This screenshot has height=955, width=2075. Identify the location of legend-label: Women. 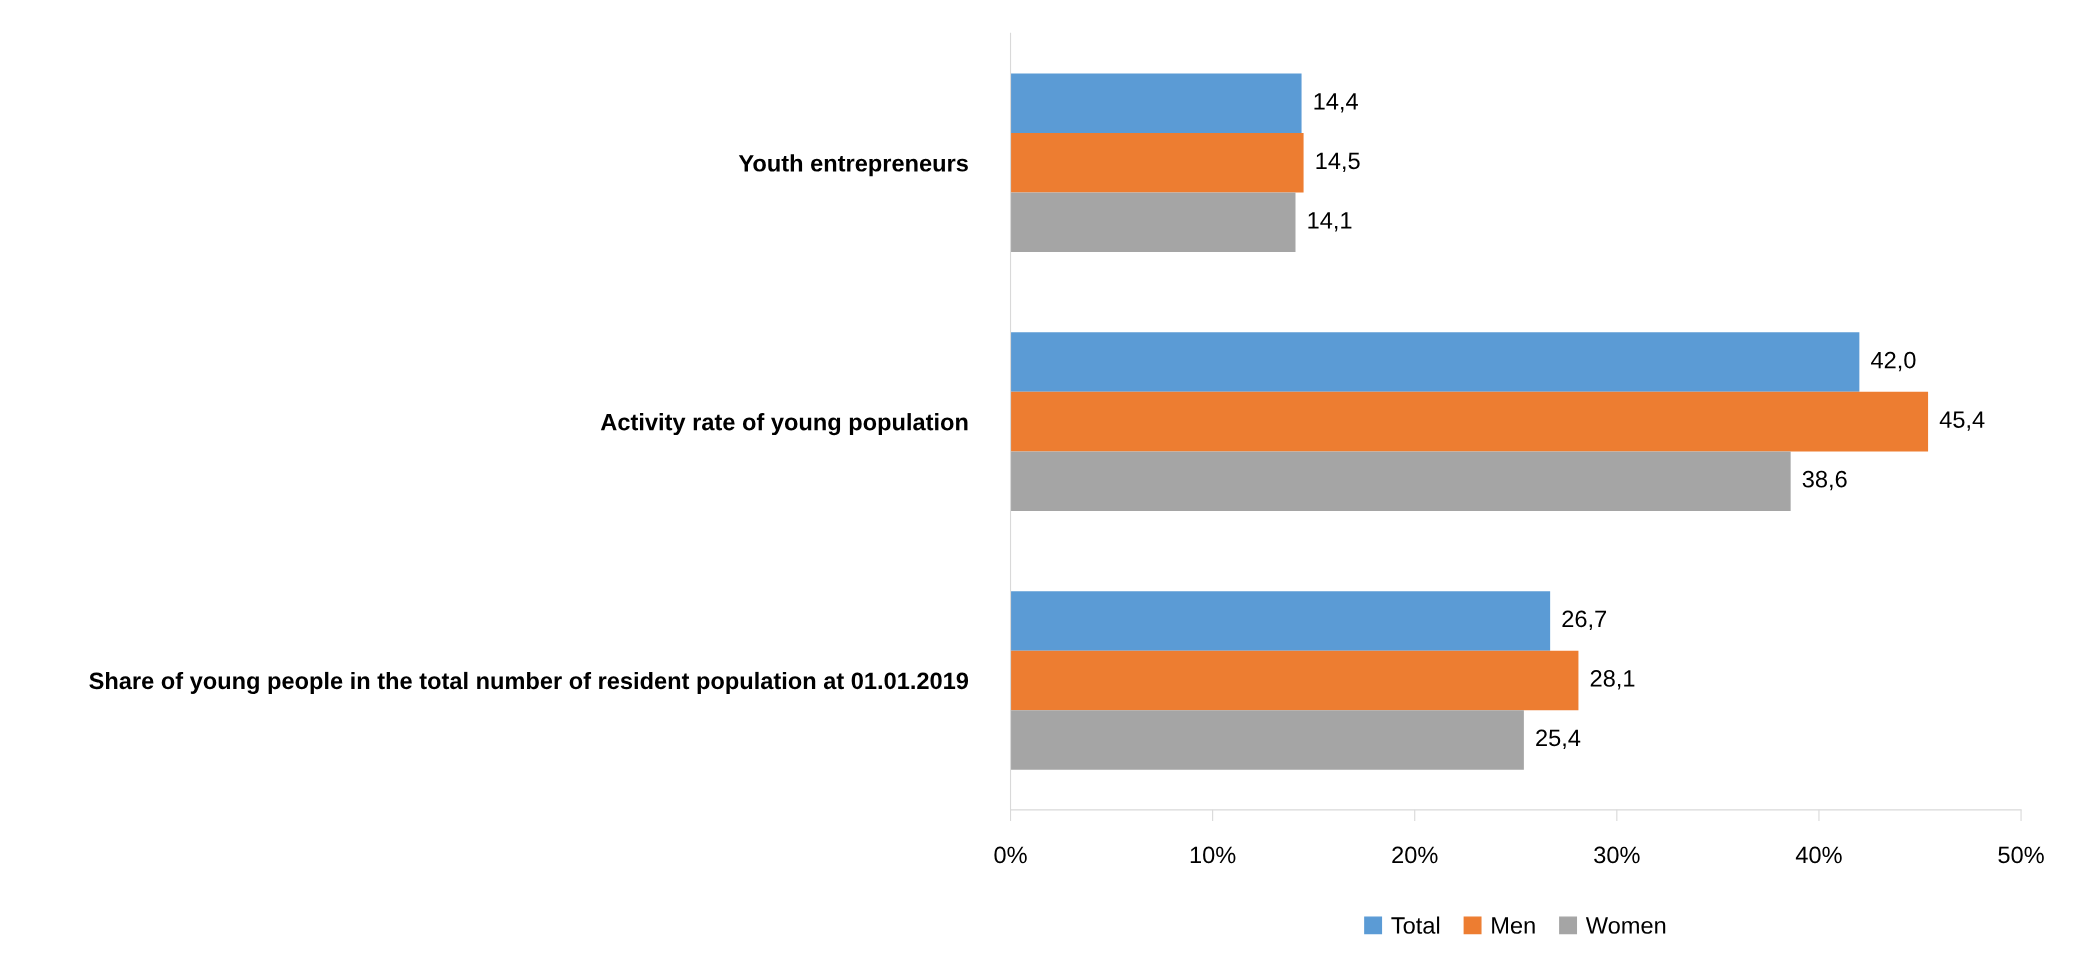
(1625, 925).